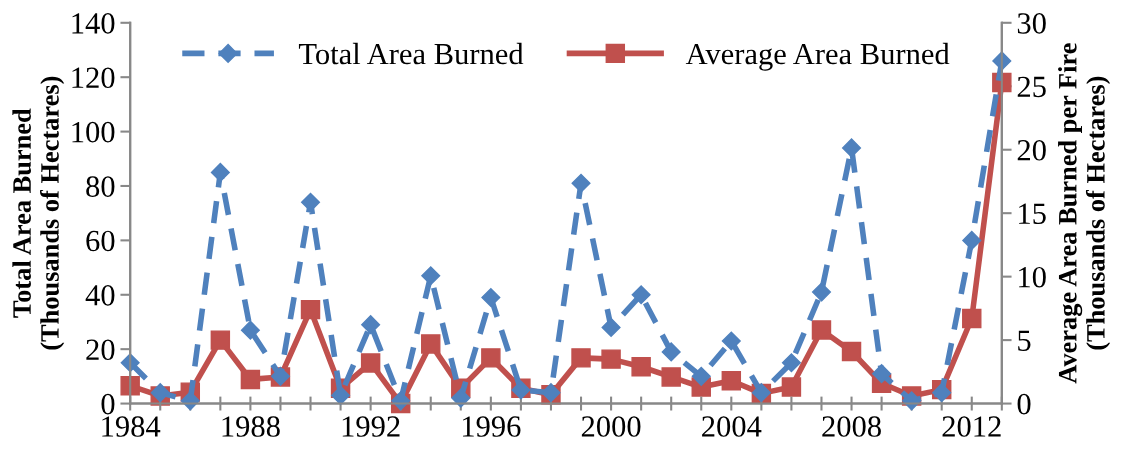 This screenshot has width=1132, height=456. What do you see at coordinates (371, 426) in the screenshot?
I see `x-tick-label: 1992` at bounding box center [371, 426].